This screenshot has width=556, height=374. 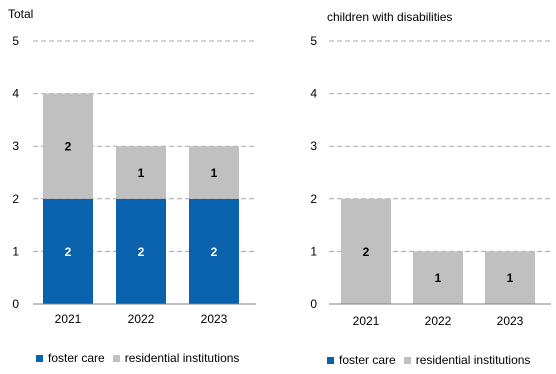 What do you see at coordinates (141, 319) in the screenshot?
I see `chart-1-x-tick-2022: 2022` at bounding box center [141, 319].